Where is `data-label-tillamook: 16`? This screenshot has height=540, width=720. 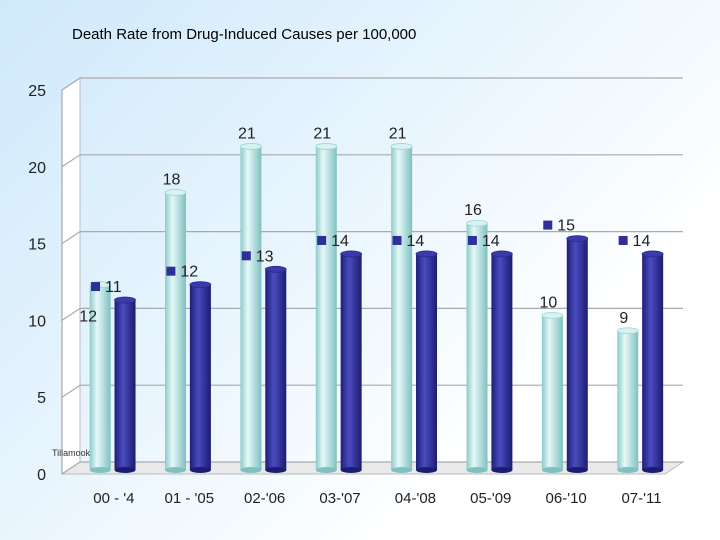 data-label-tillamook: 16 is located at coordinates (473, 210).